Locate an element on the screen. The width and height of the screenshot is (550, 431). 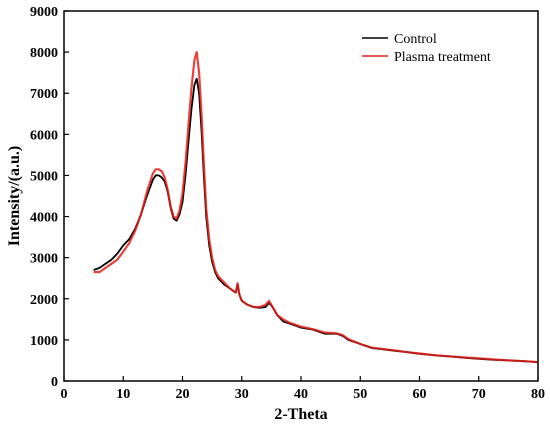
y-tick-label: 8000 is located at coordinates (44, 53).